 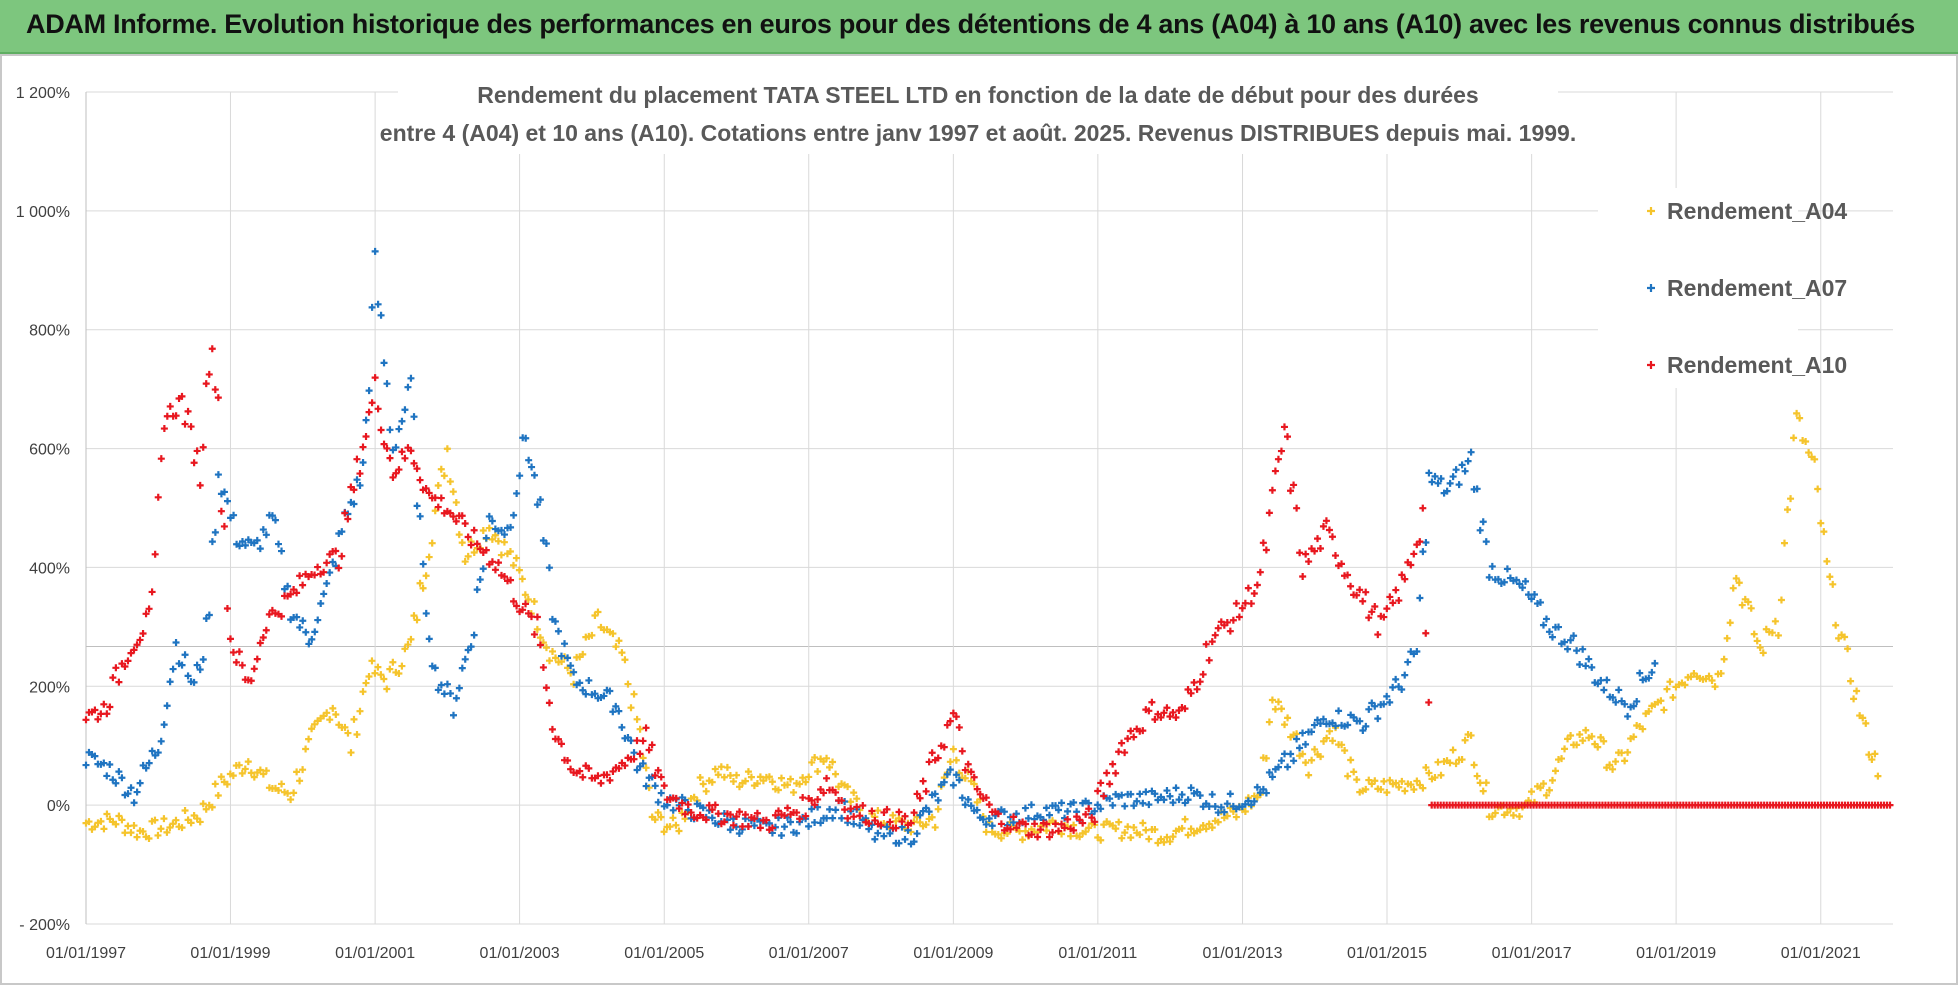 I want to click on legend-marker, so click(x=1651, y=288).